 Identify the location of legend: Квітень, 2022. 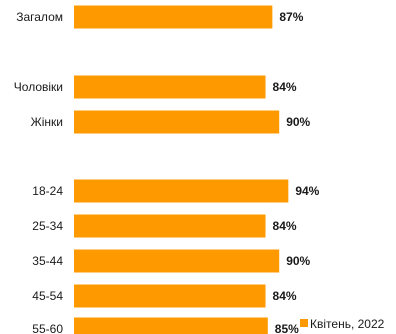
(342, 324).